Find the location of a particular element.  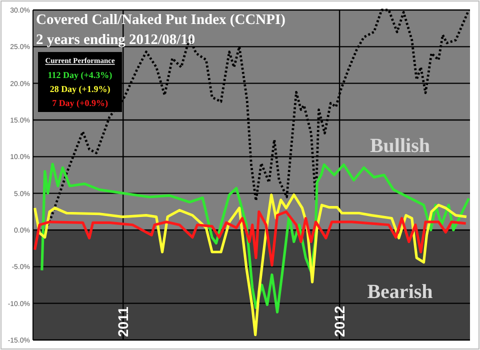

text: 7 Day (+0.9%) is located at coordinates (80, 103).